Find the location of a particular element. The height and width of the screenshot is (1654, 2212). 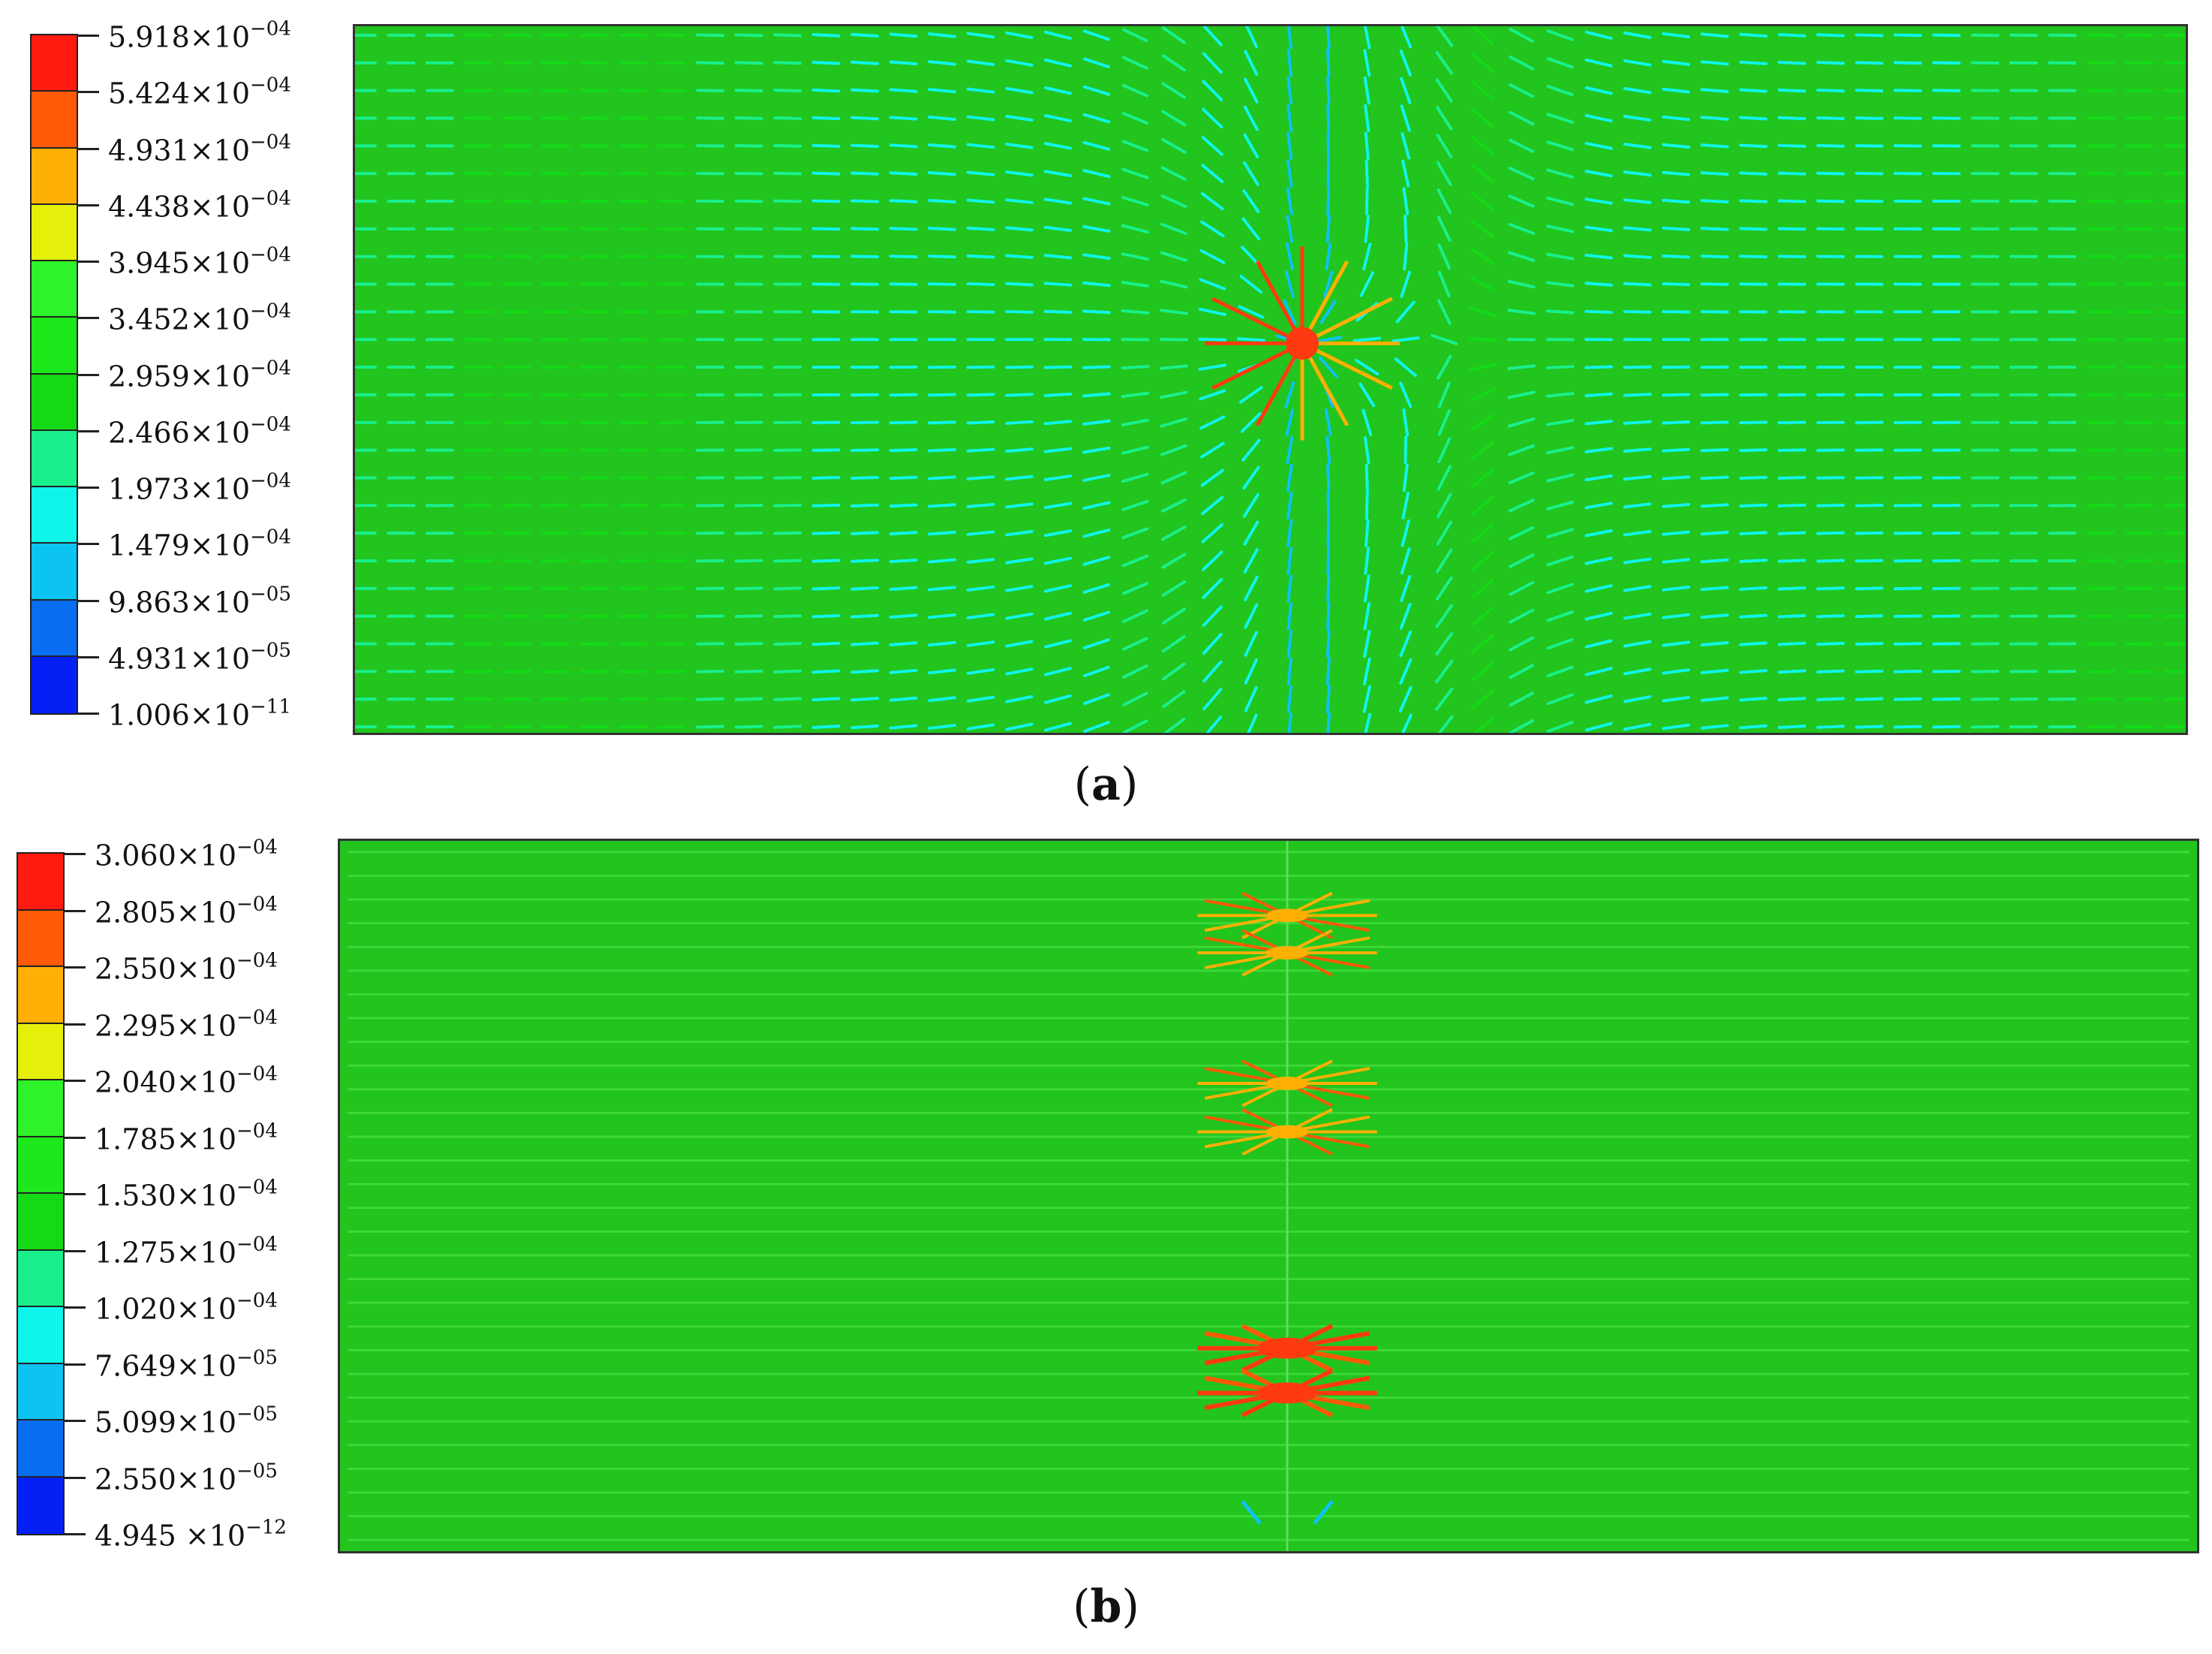

legend-tick-label: 1.785×10−04 is located at coordinates (186, 1137).